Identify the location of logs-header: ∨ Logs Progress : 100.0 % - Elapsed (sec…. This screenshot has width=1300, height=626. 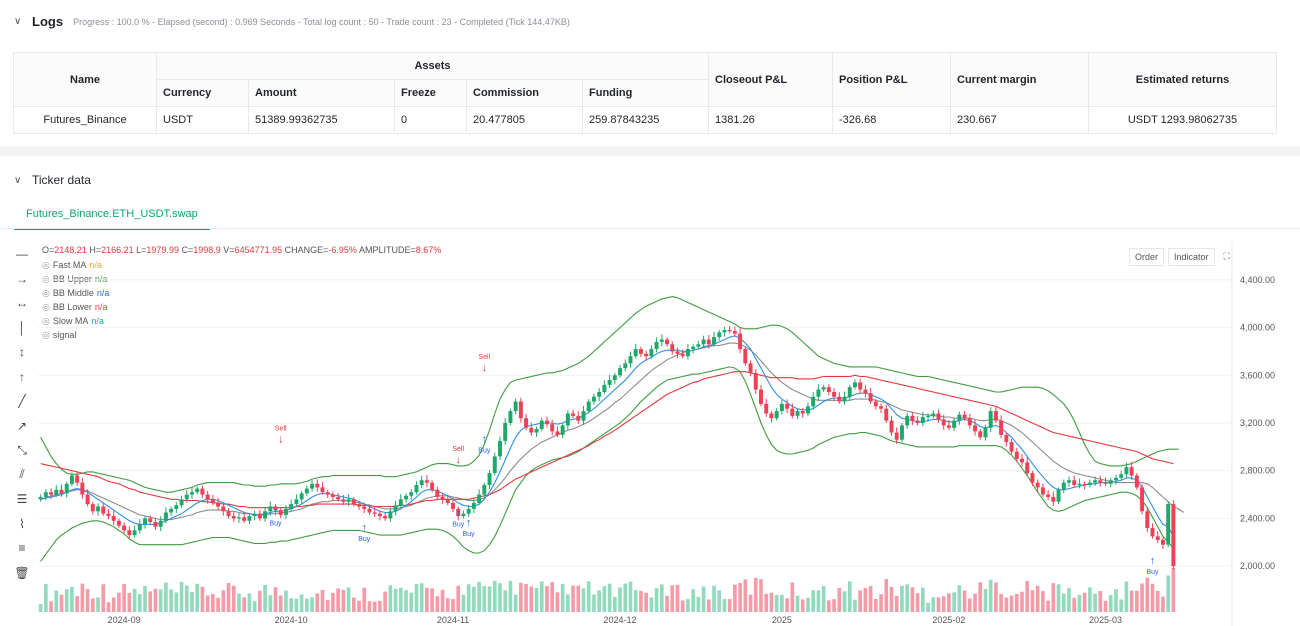
(292, 21).